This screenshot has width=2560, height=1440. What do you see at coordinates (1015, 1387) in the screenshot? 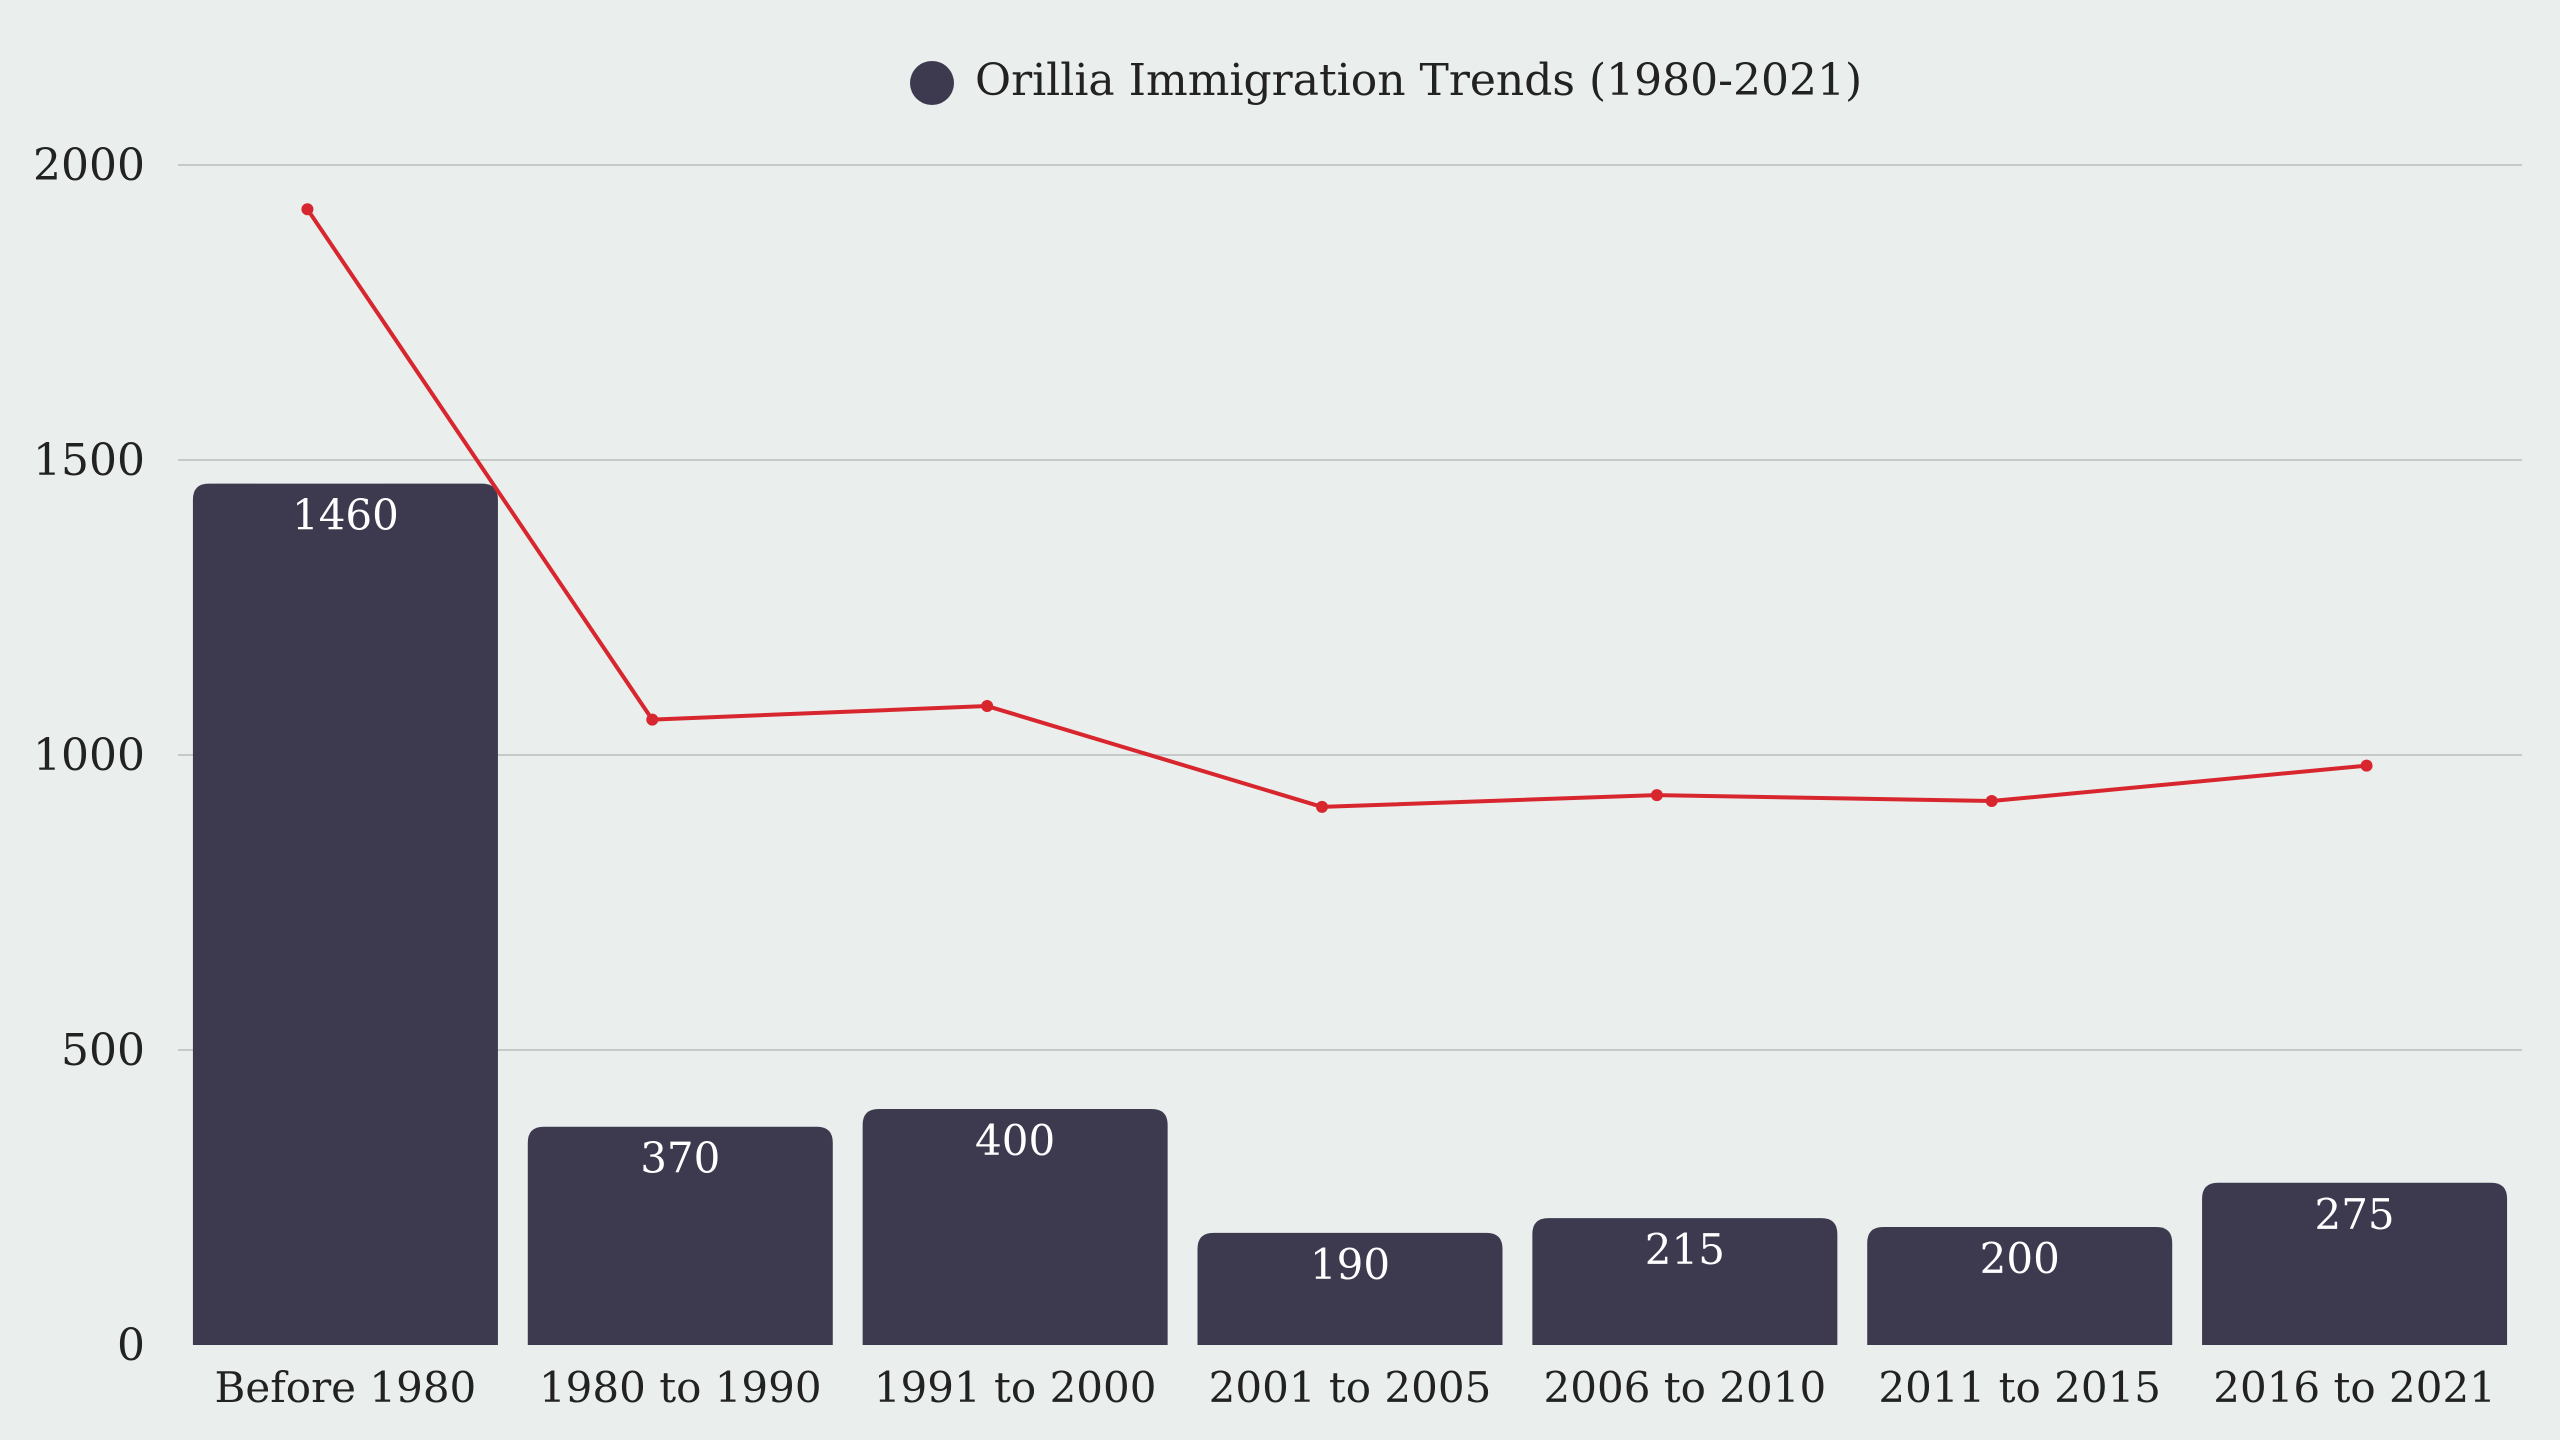
I see `x-category-label: 1991 to 2000` at bounding box center [1015, 1387].